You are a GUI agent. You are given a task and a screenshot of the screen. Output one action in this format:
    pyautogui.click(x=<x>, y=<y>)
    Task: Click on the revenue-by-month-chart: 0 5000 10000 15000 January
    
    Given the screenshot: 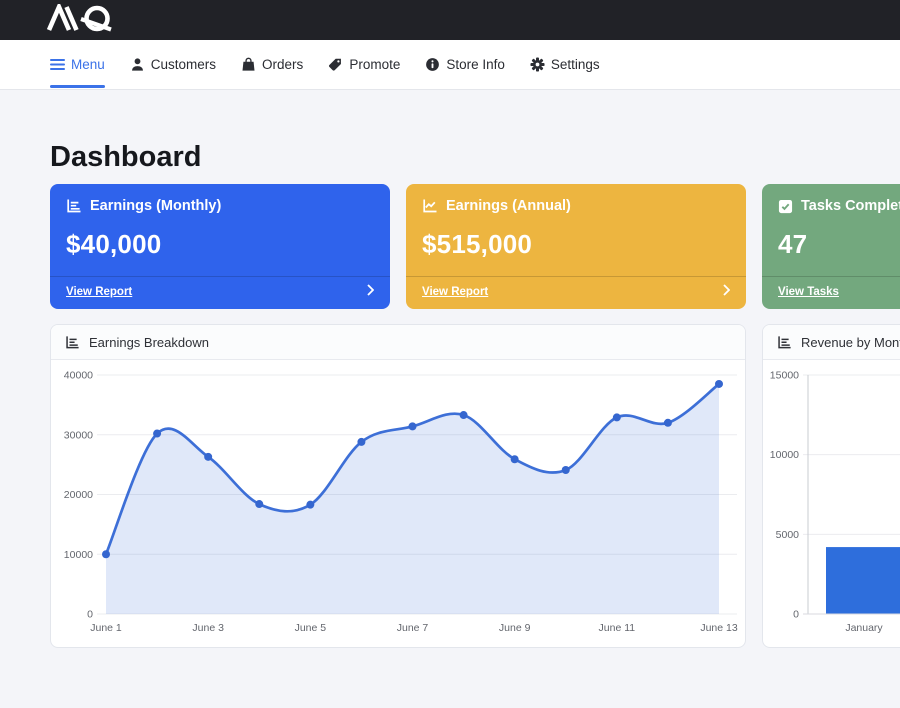 What is the action you would take?
    pyautogui.click(x=835, y=502)
    